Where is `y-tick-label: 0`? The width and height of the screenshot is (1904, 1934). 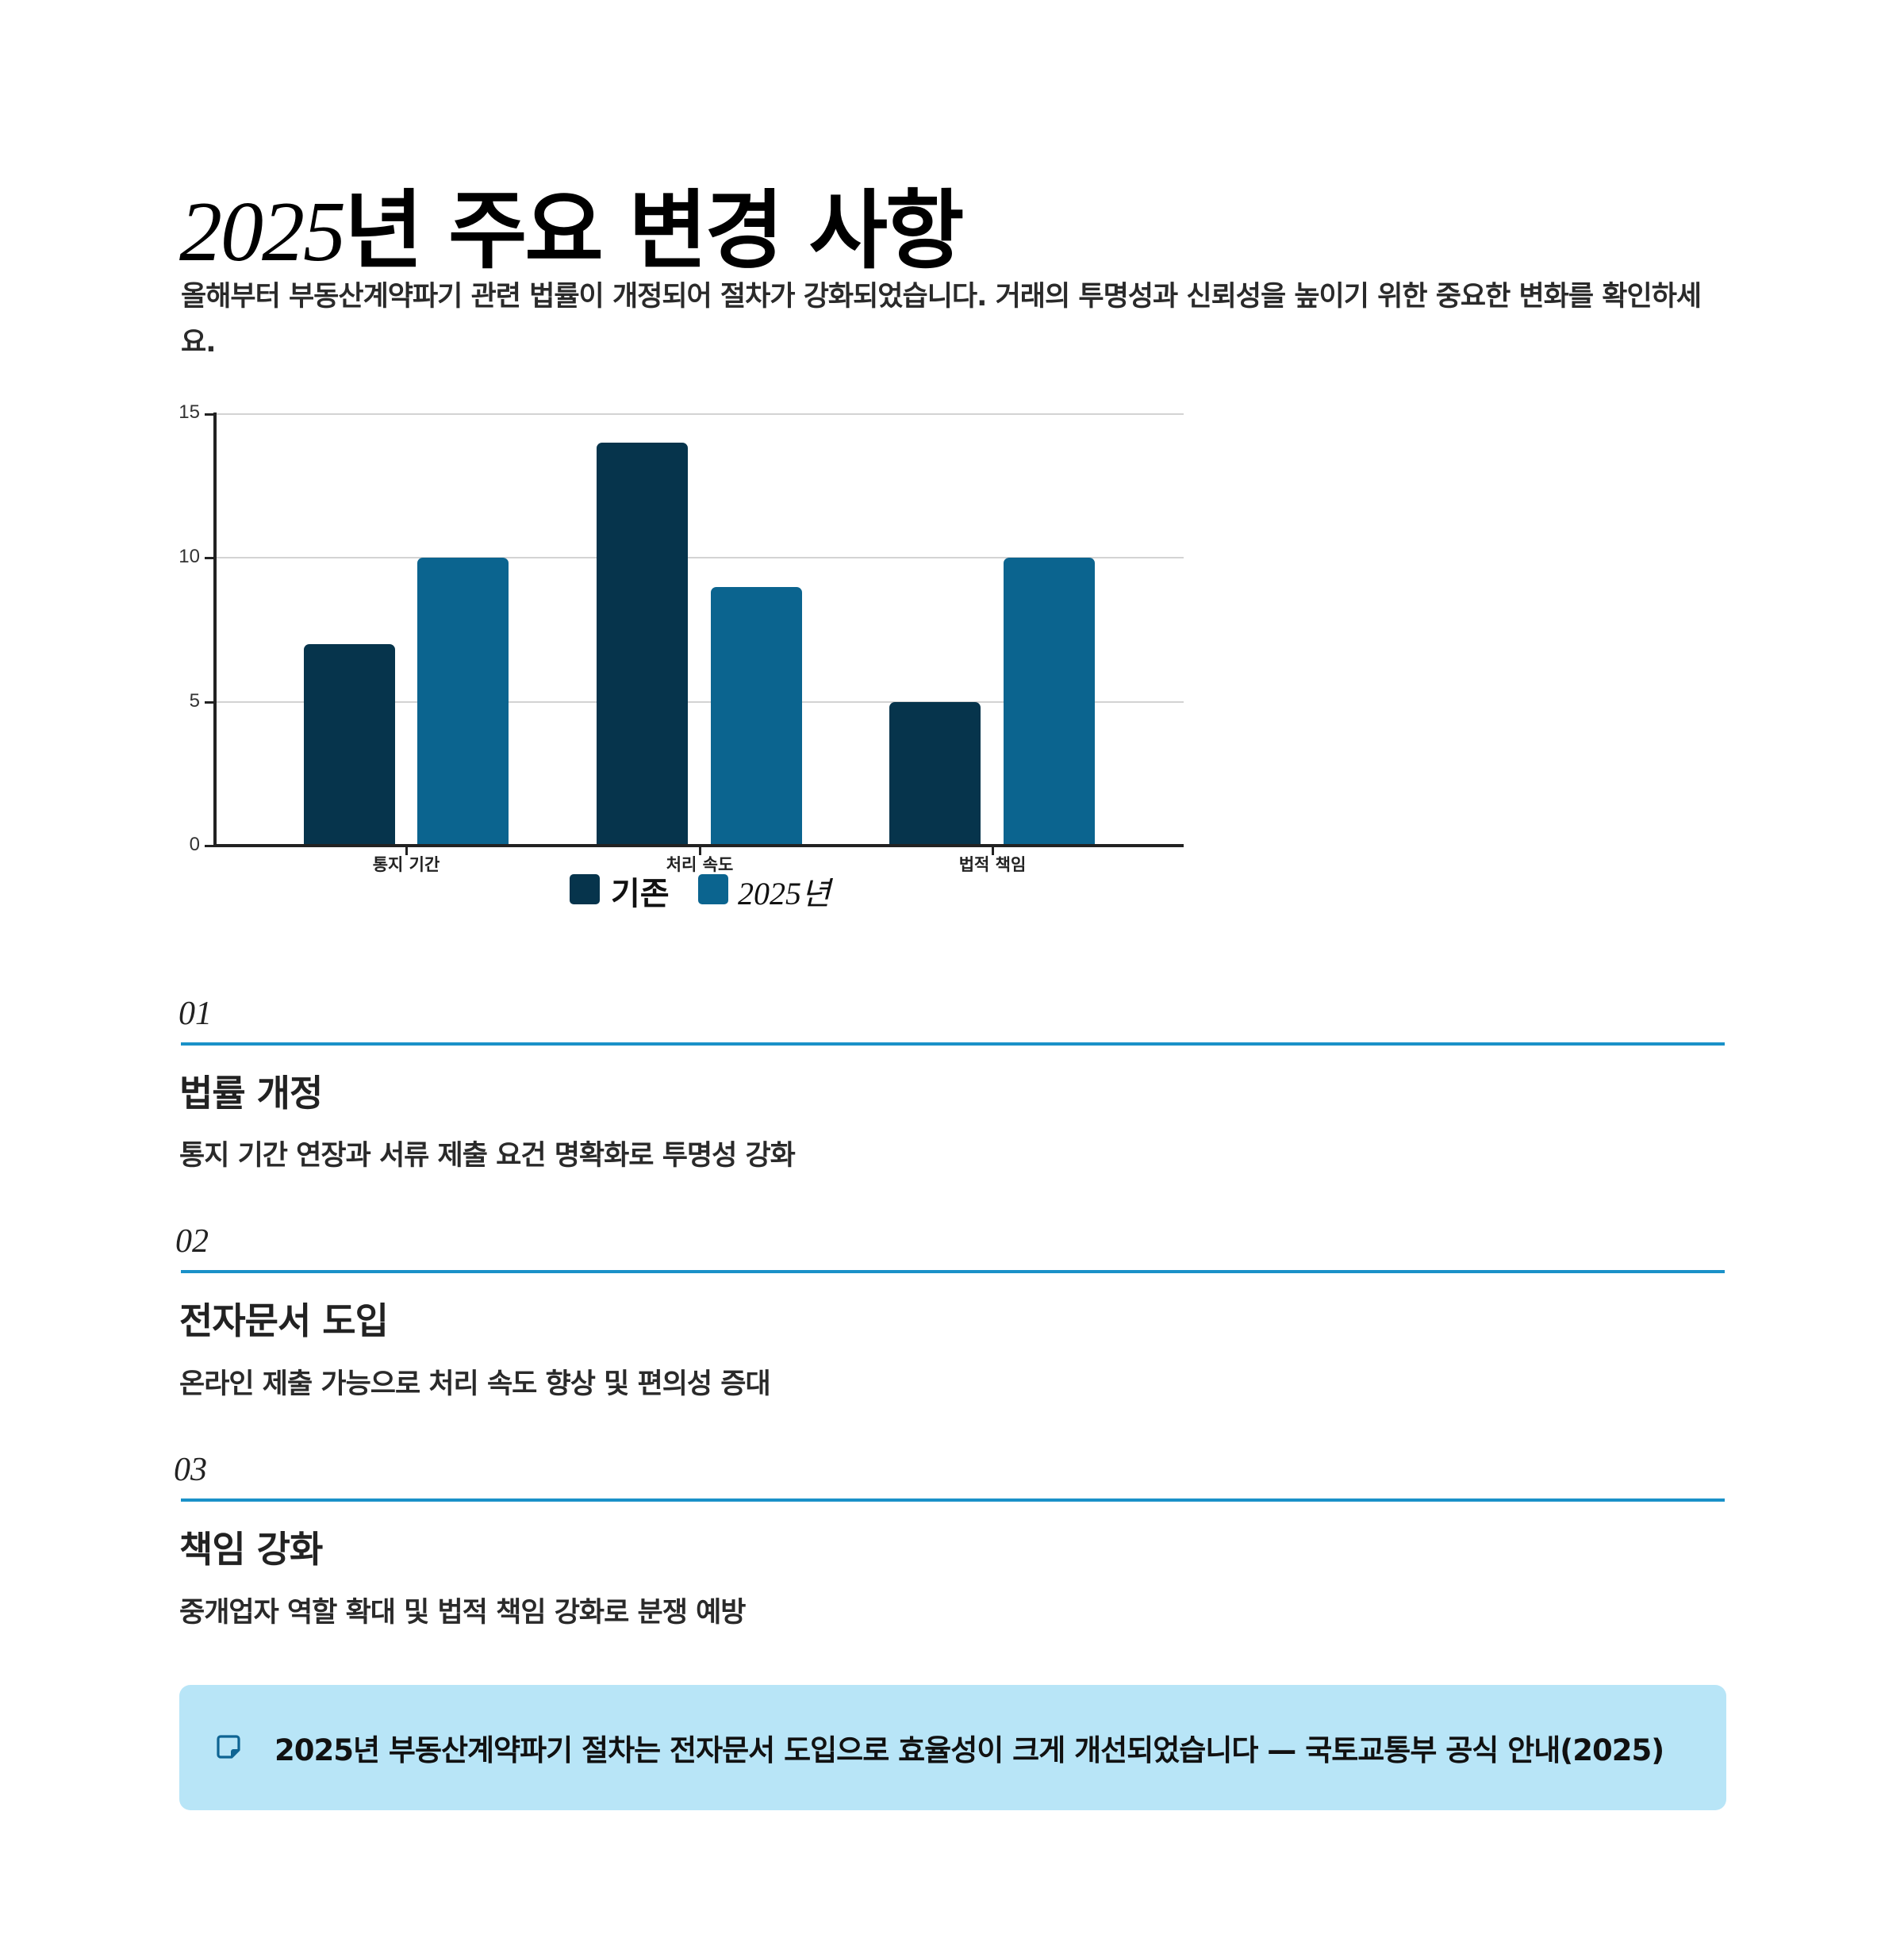
y-tick-label: 0 is located at coordinates (194, 844).